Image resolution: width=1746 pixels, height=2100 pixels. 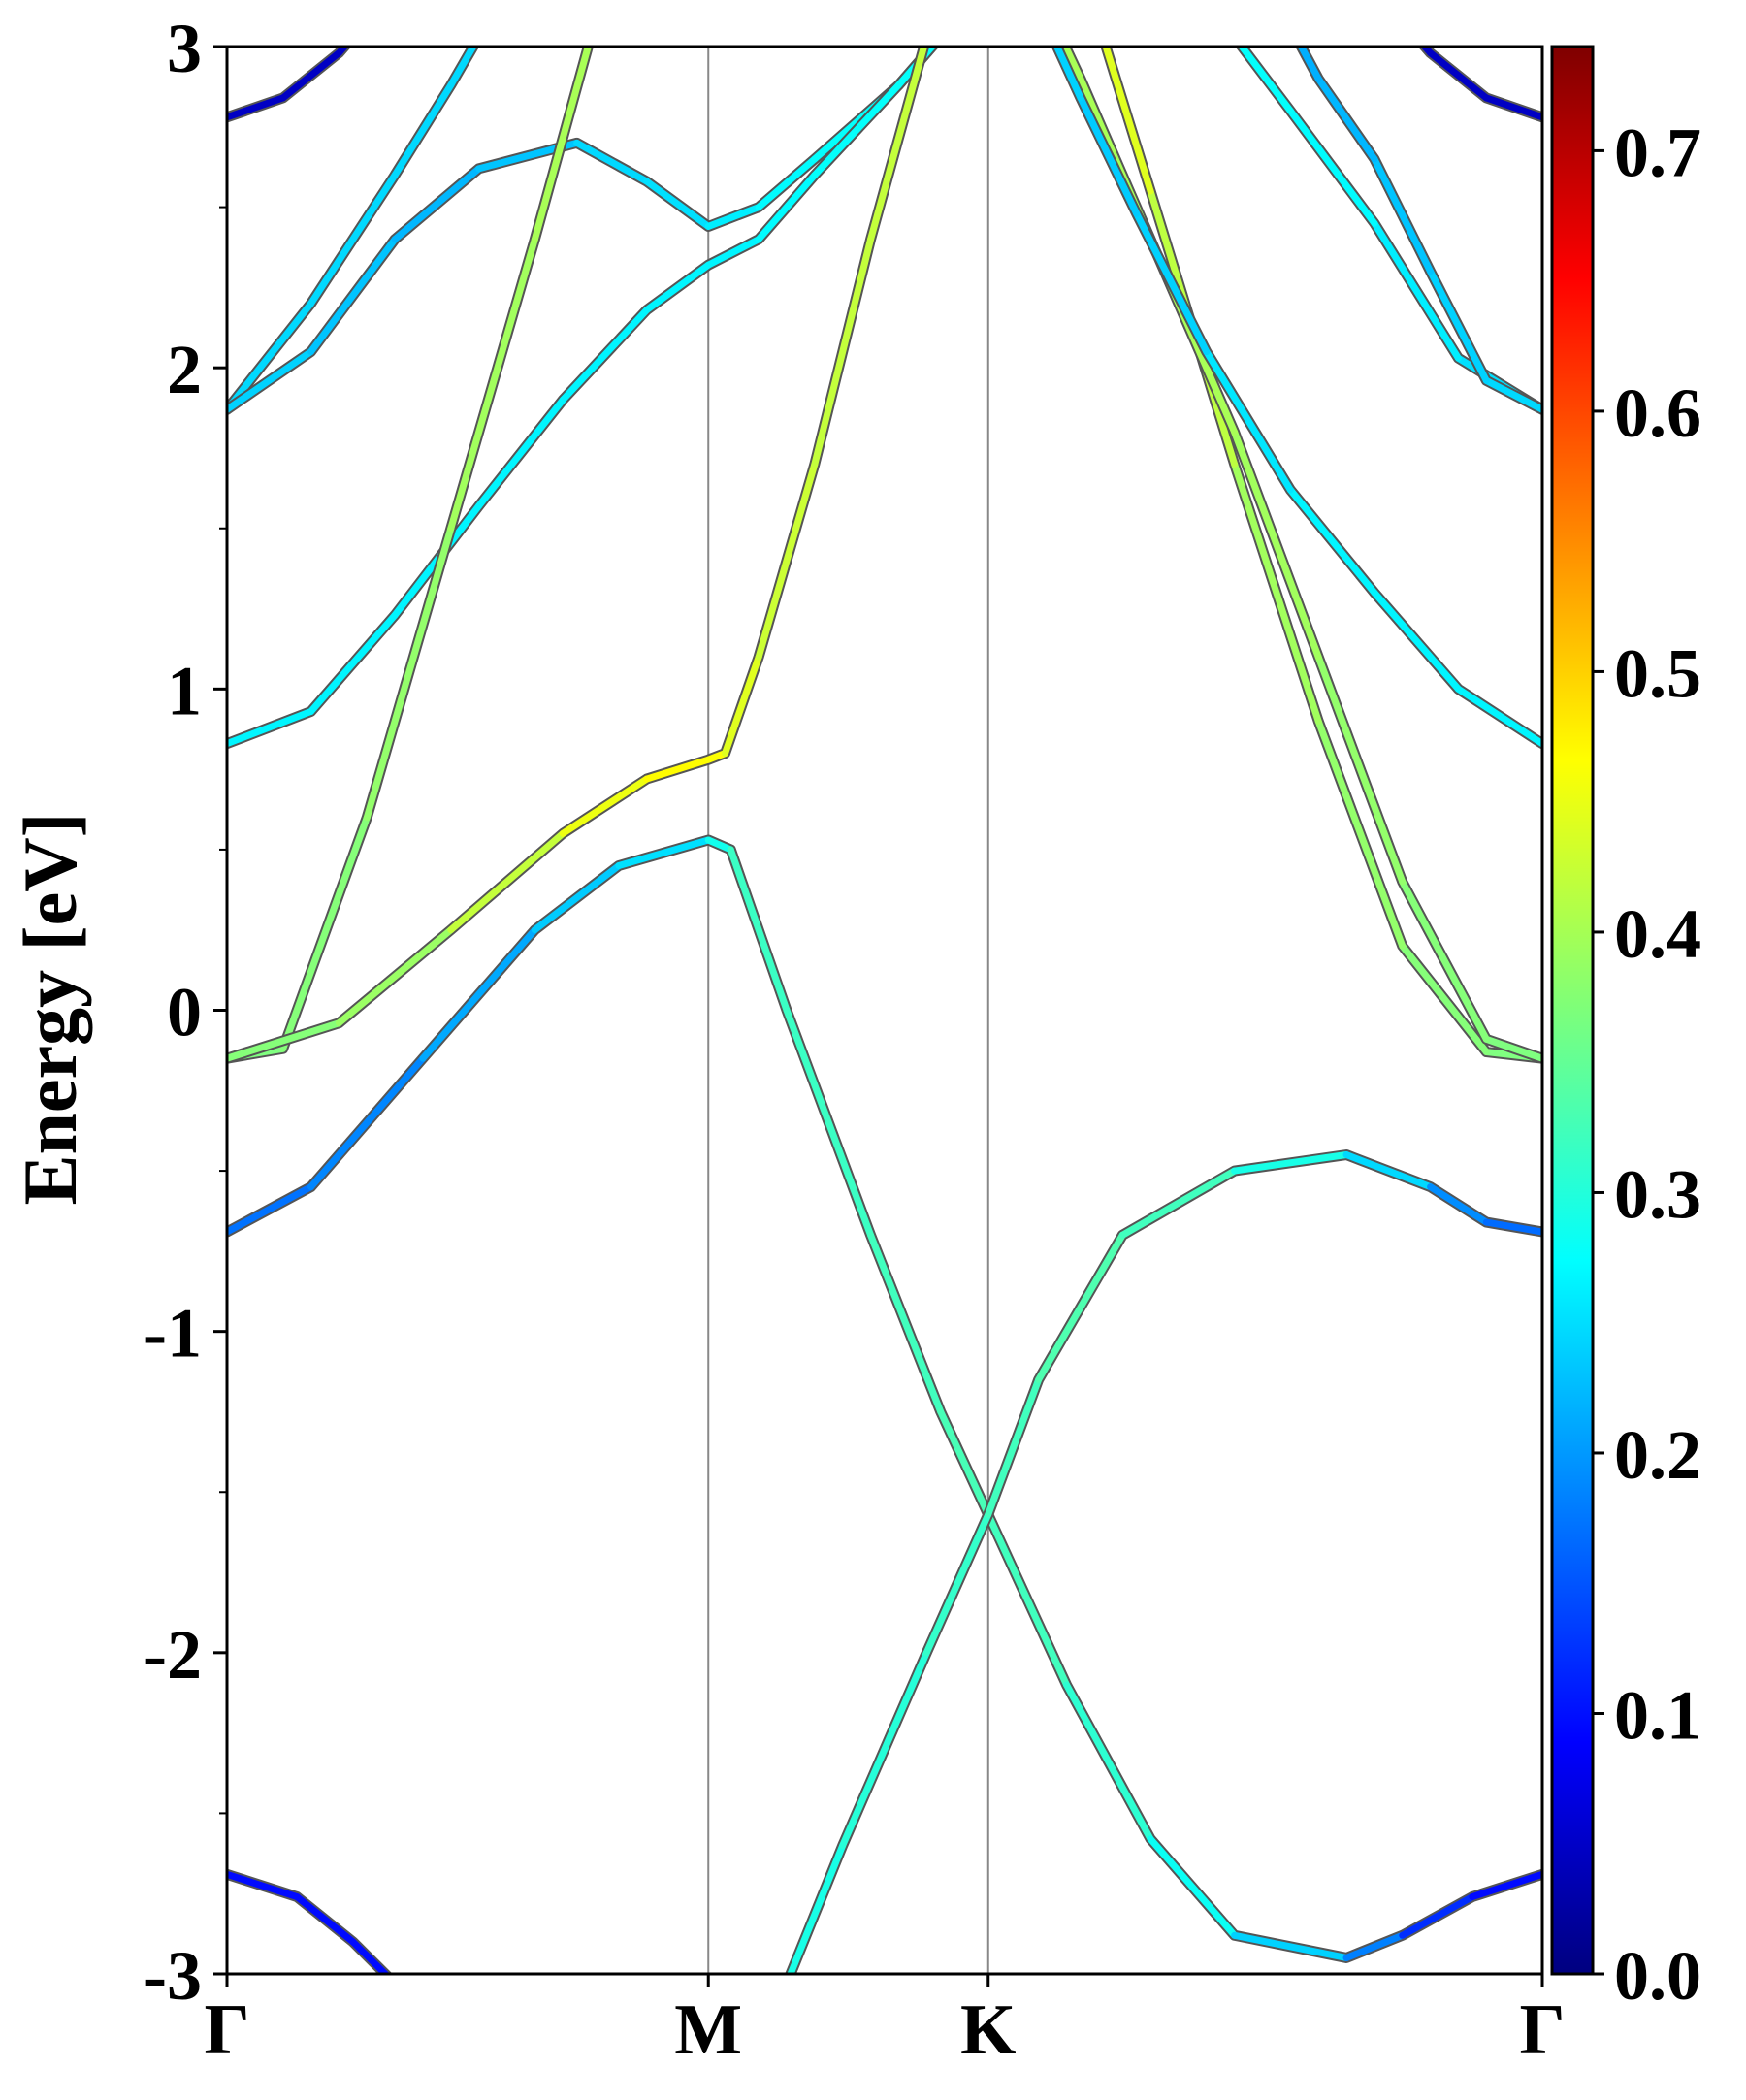 What do you see at coordinates (184, 1012) in the screenshot?
I see `y-tick-label: 0` at bounding box center [184, 1012].